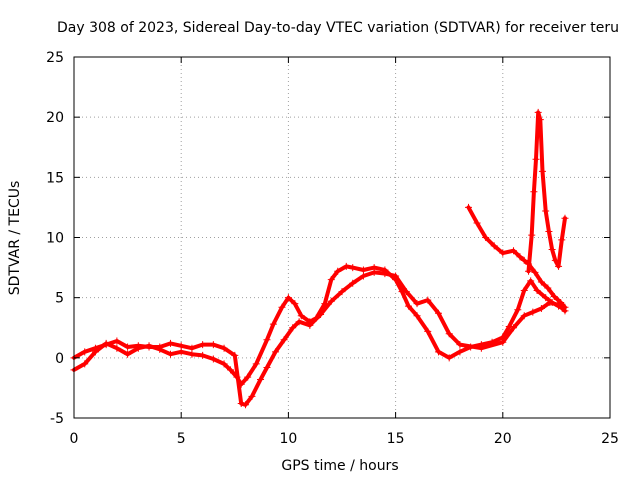  What do you see at coordinates (59, 299) in the screenshot?
I see `y-tick-label: 5` at bounding box center [59, 299].